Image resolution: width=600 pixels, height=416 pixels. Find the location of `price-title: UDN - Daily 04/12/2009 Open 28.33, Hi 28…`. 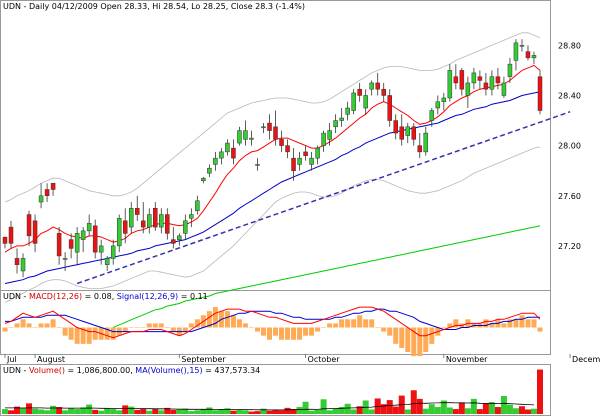

price-title: UDN - Daily 04/12/2009 Open 28.33, Hi 28… is located at coordinates (154, 6).